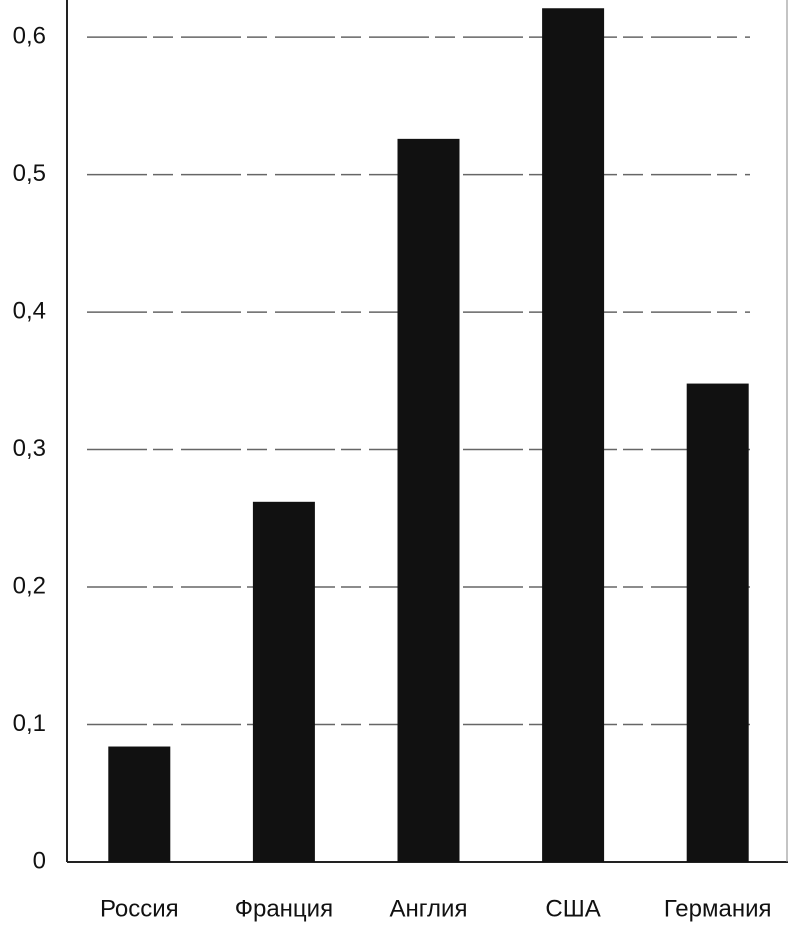  I want to click on y-tick-label: 0,1, so click(29, 723).